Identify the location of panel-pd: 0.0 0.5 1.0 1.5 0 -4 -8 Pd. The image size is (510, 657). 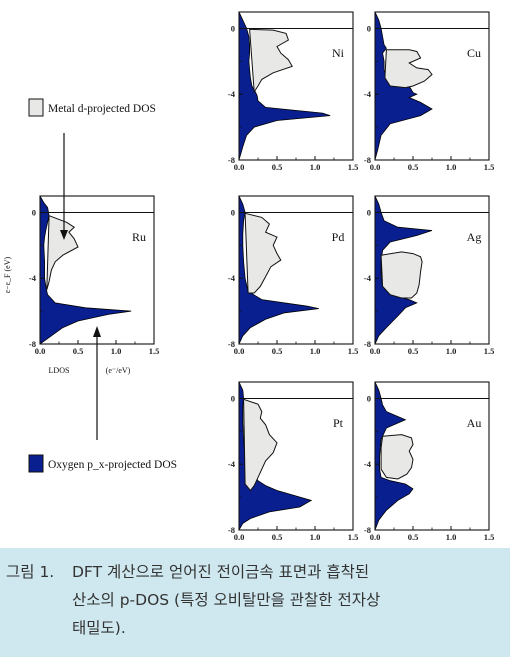
(293, 275).